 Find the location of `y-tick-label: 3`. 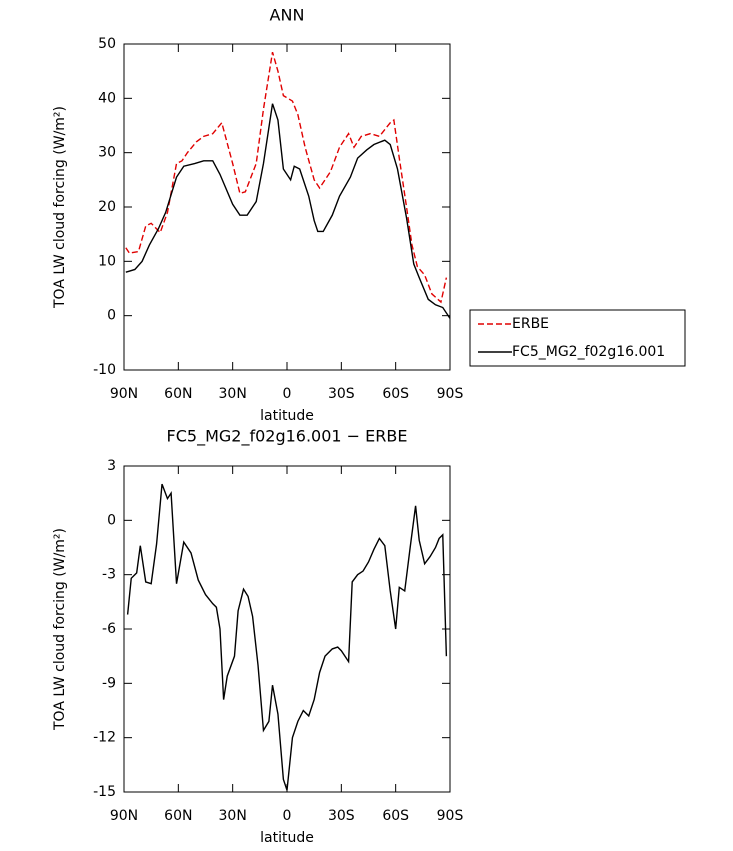

y-tick-label: 3 is located at coordinates (111, 466).